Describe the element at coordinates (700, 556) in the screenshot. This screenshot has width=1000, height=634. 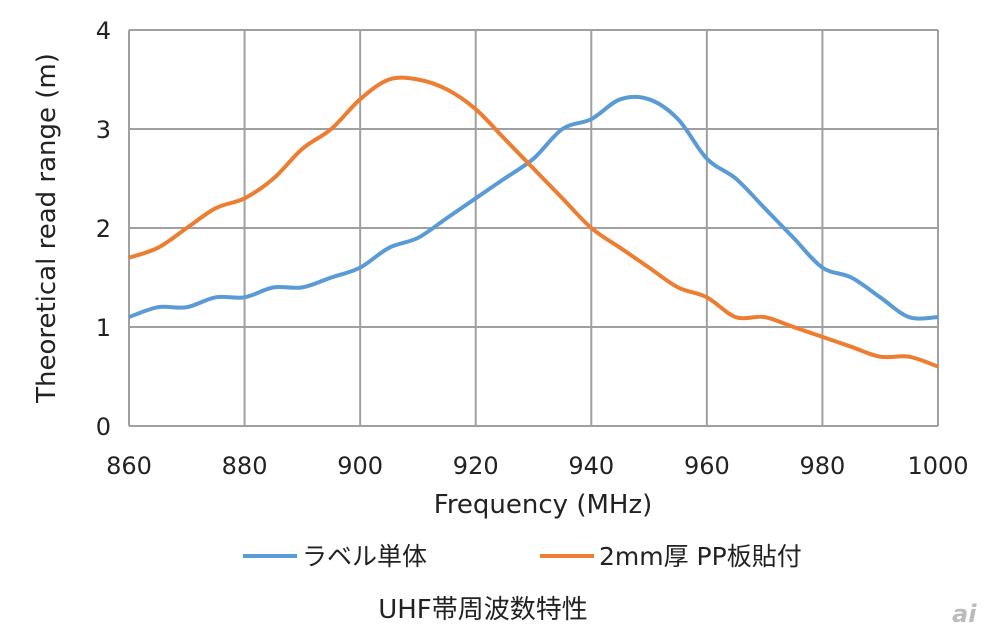
I see `legend-label-pp-board: 2mm厚 PP板貼付` at that location.